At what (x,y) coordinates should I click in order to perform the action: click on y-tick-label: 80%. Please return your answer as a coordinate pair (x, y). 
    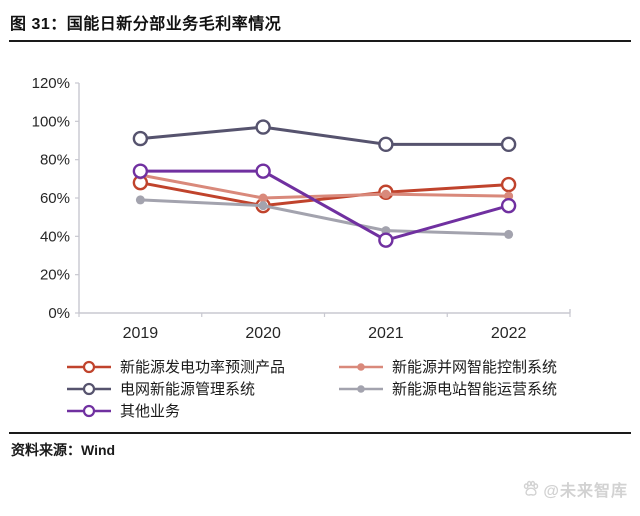
    Looking at the image, I should click on (55, 160).